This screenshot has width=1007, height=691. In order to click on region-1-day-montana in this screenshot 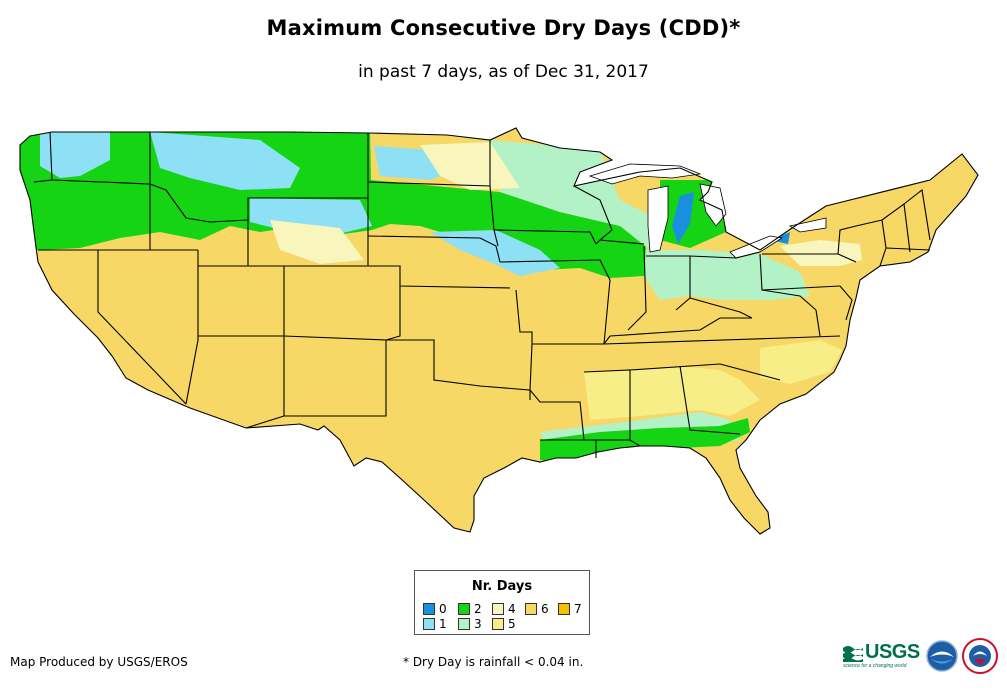, I will do `click(225, 161)`.